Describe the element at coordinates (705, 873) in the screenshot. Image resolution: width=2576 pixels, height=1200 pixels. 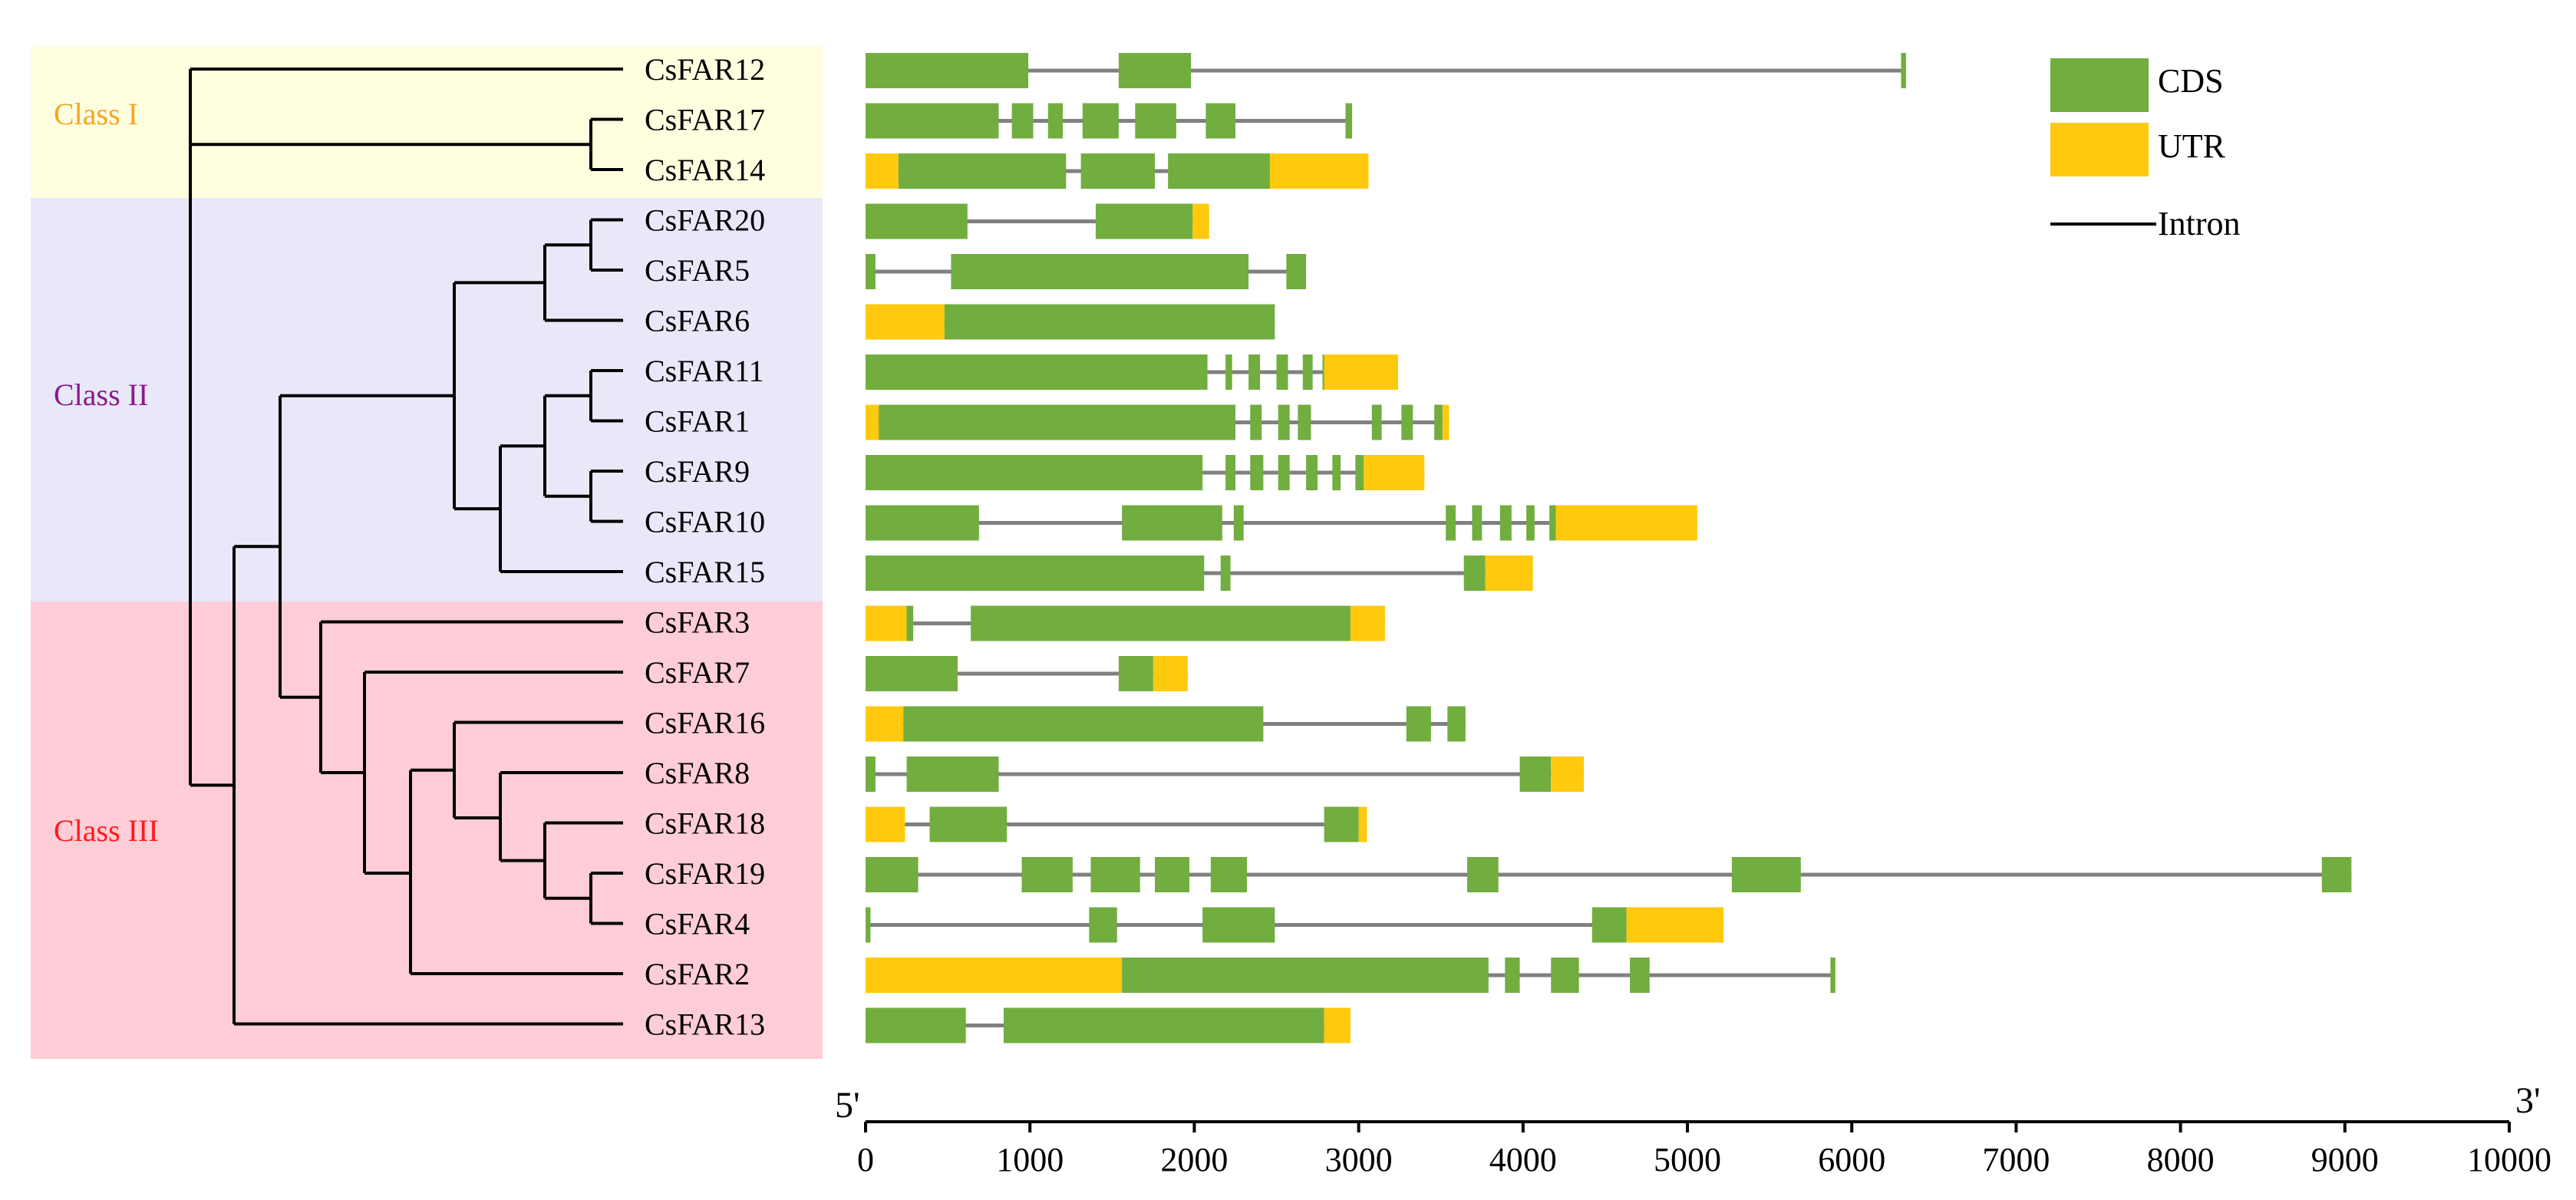
I see `gene-label: CsFAR19` at that location.